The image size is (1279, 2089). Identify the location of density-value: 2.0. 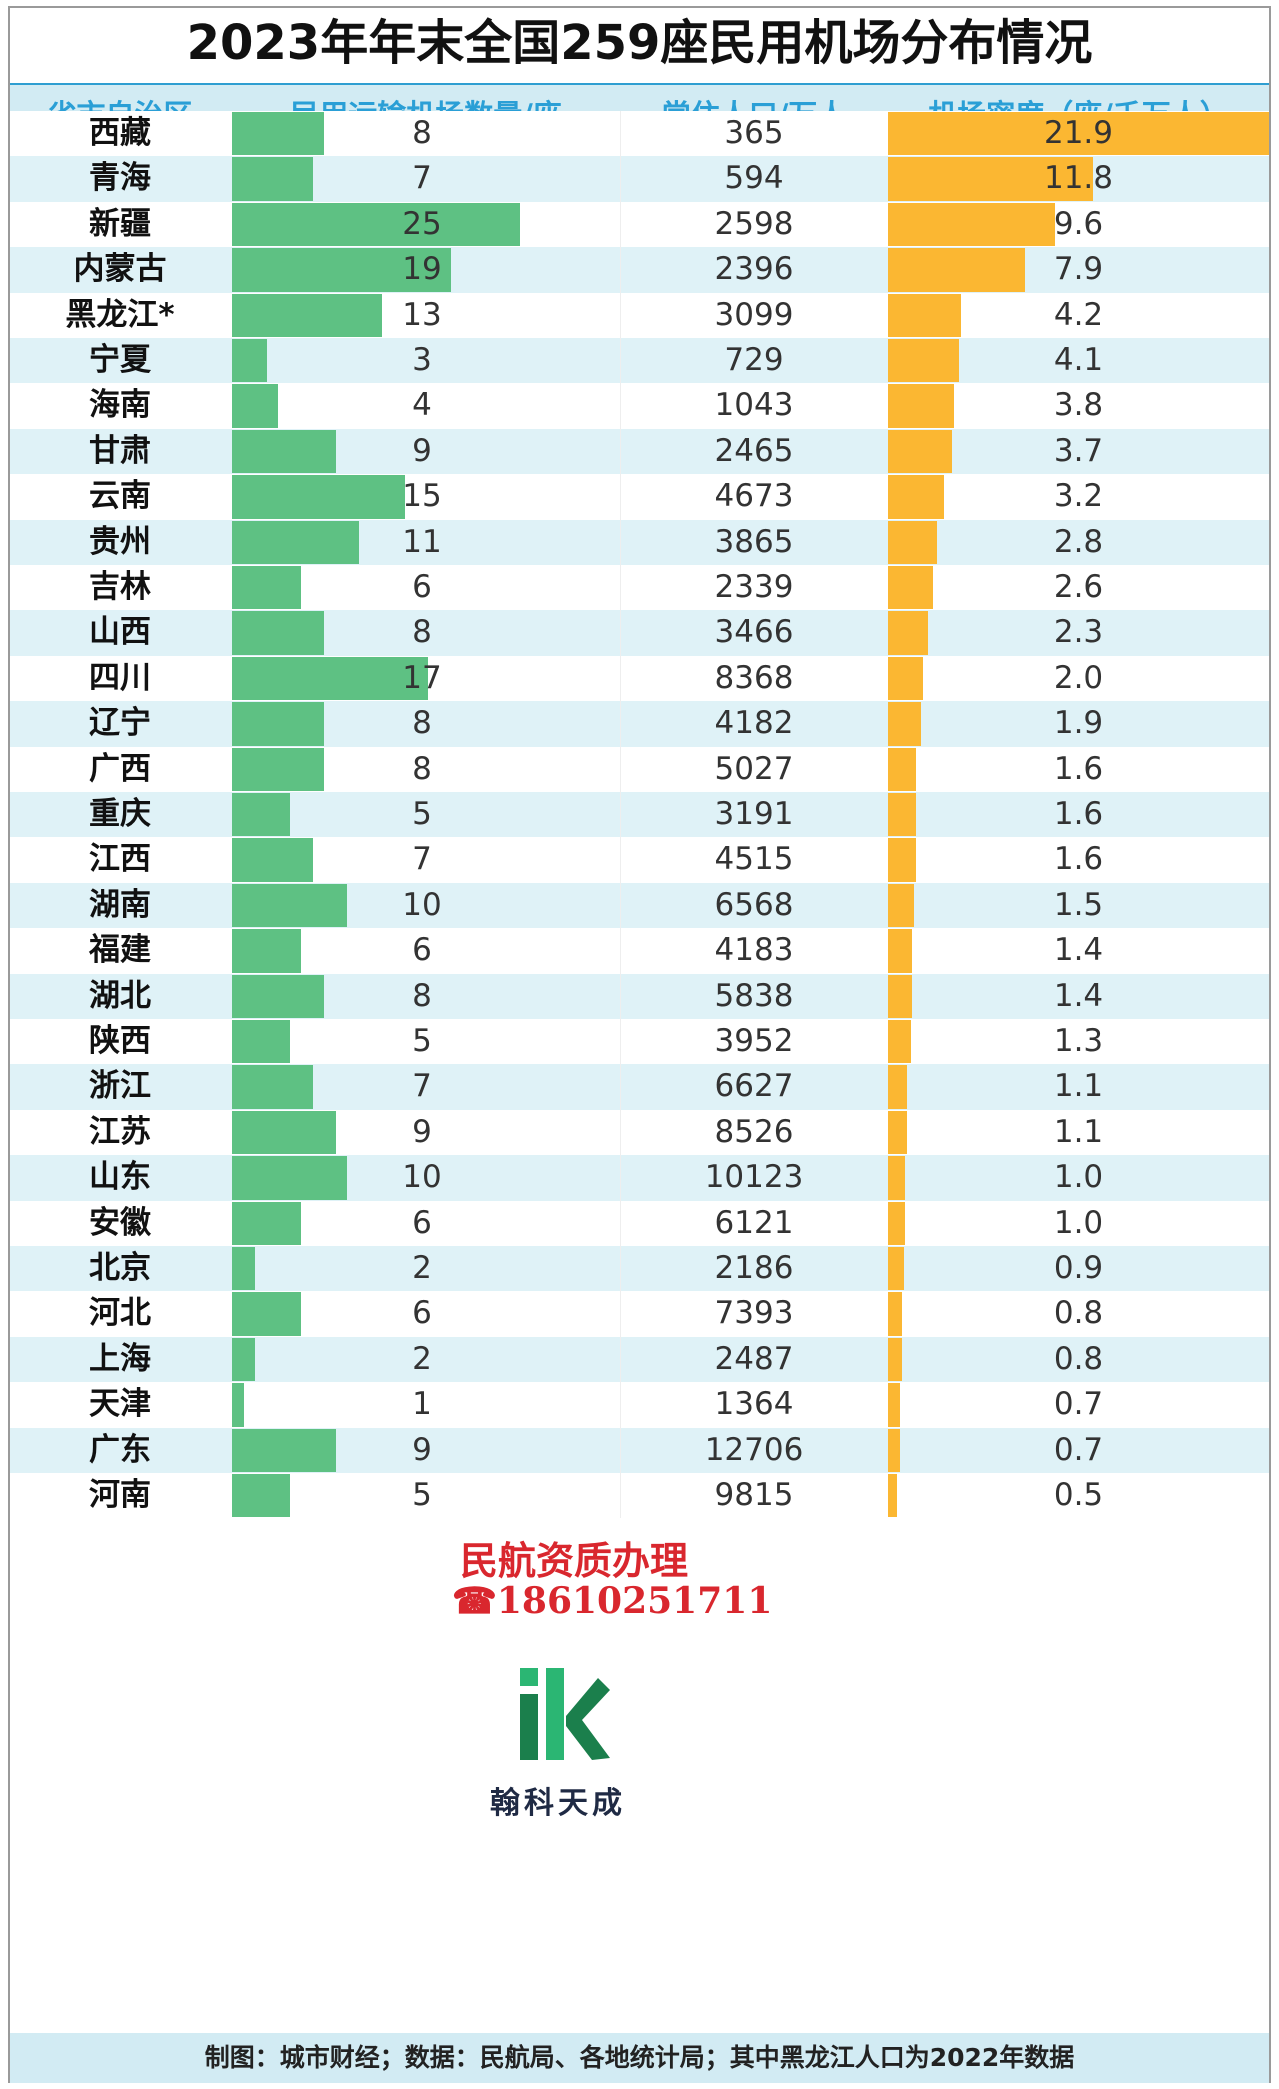
(1078, 677).